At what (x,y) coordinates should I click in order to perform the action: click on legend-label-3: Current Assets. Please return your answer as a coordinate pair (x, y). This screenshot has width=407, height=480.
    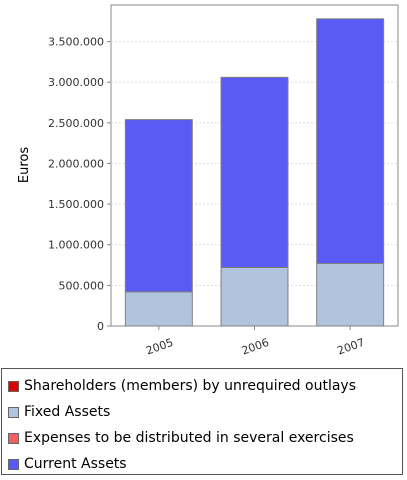
    Looking at the image, I should click on (75, 464).